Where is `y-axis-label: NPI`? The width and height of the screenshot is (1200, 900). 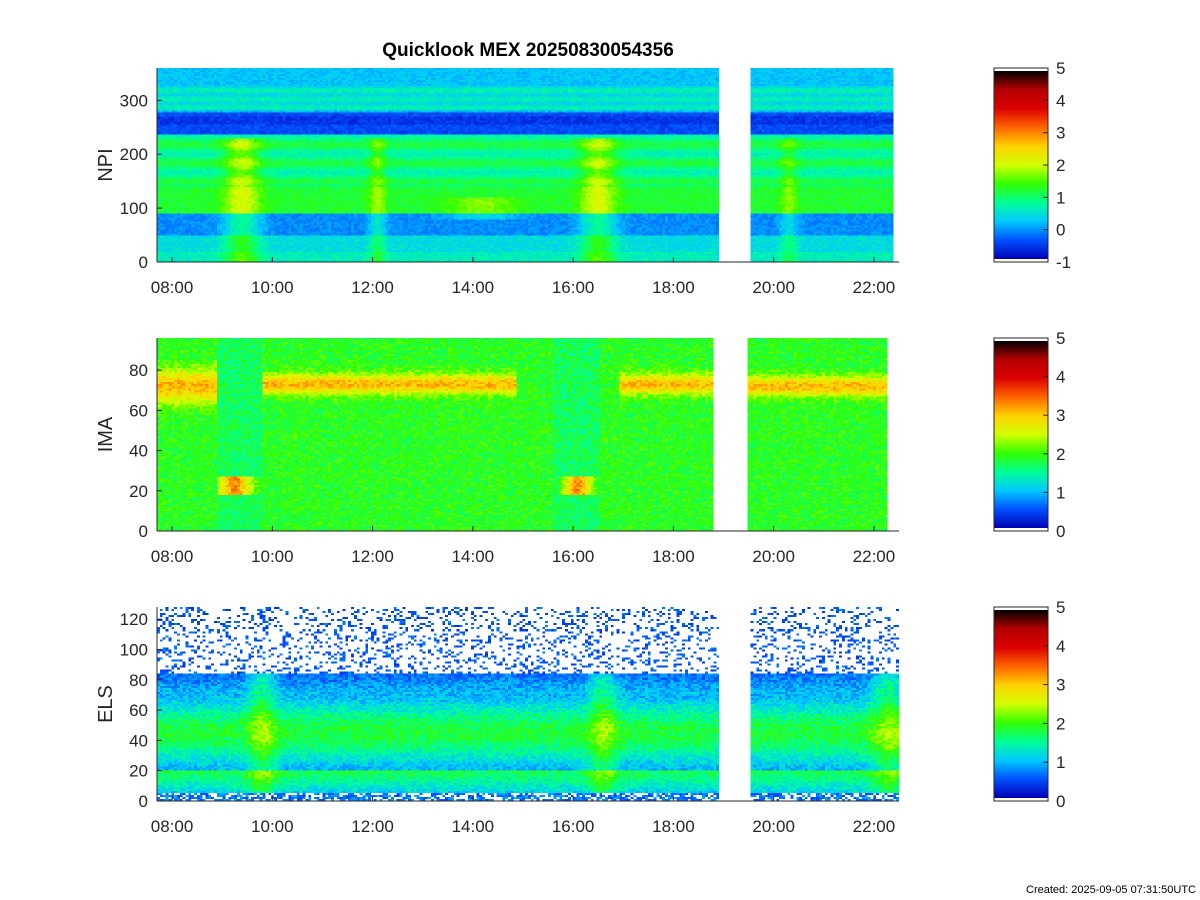
y-axis-label: NPI is located at coordinates (106, 164).